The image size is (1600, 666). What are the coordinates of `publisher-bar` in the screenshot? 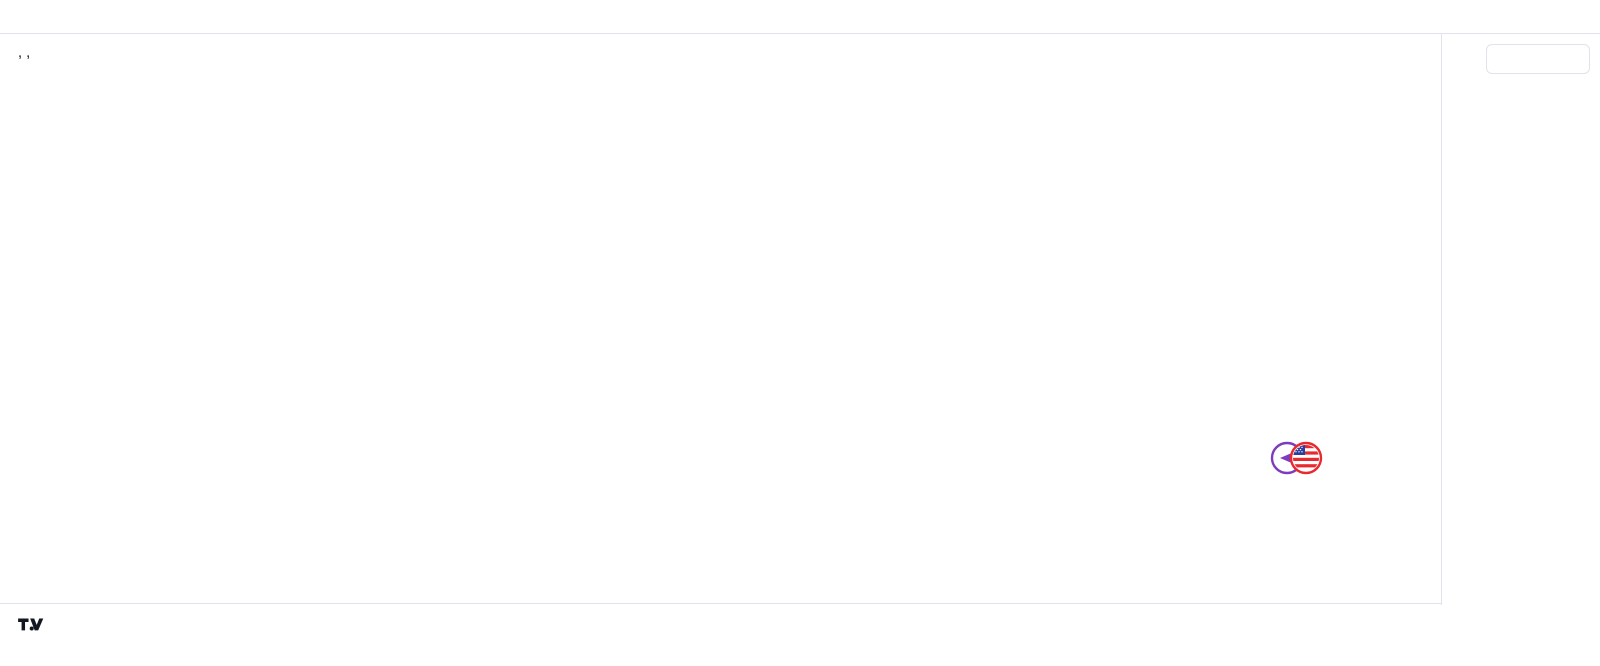 It's located at (800, 16).